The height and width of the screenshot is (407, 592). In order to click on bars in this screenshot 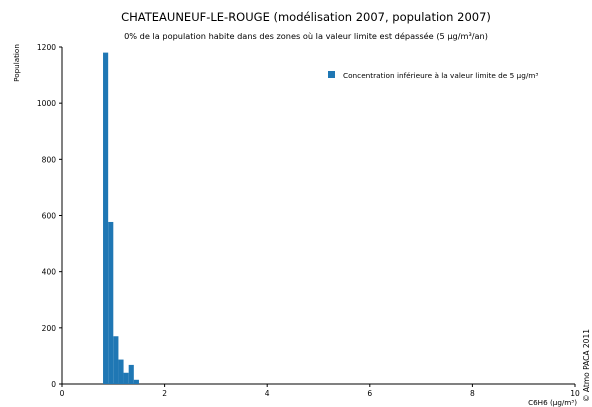, I will do `click(121, 218)`.